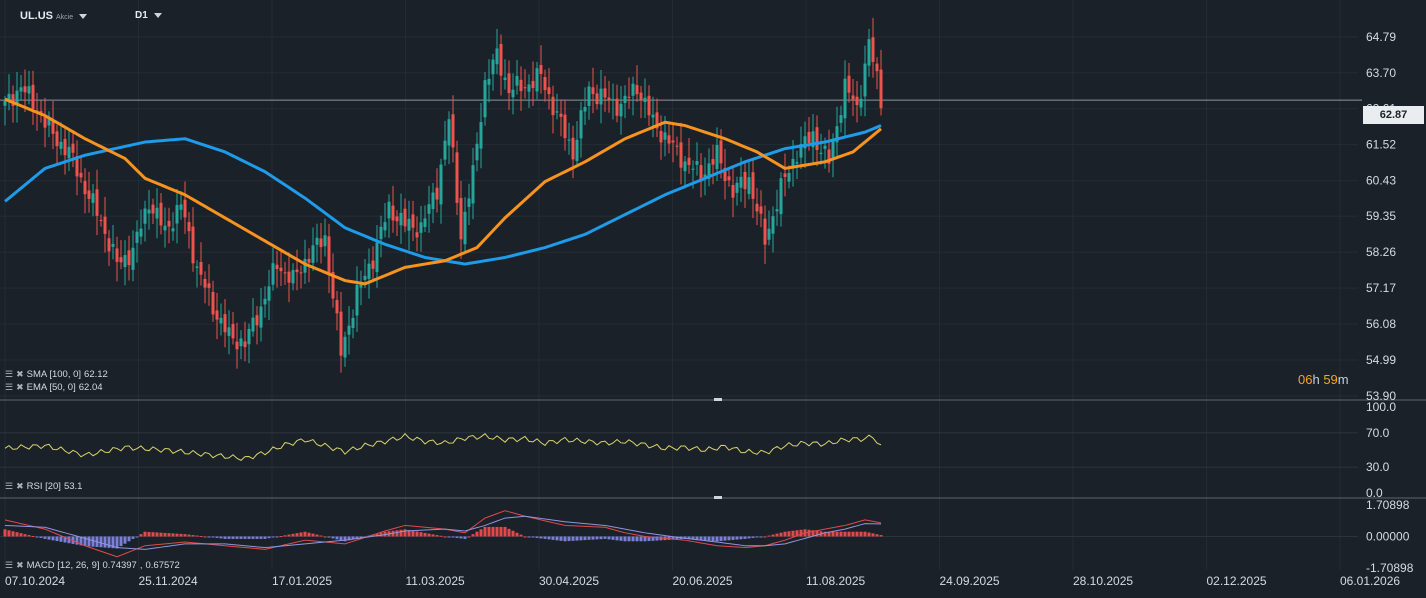 The height and width of the screenshot is (598, 1426). Describe the element at coordinates (1381, 288) in the screenshot. I see `price-tick-label: 57.17` at that location.